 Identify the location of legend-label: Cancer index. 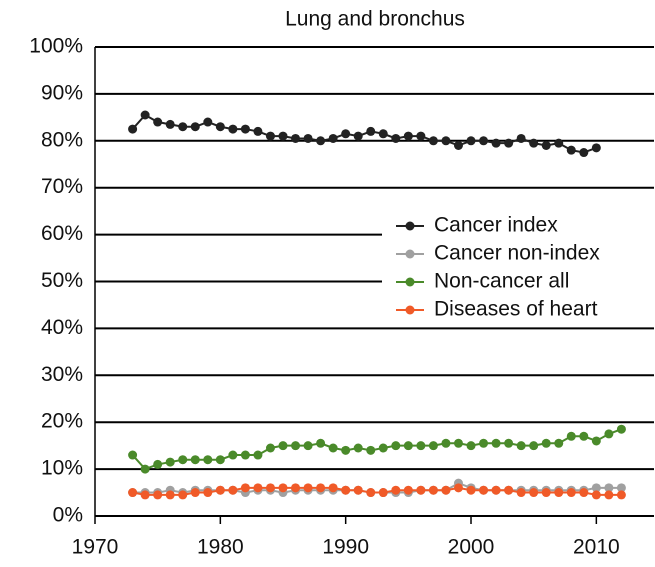
(496, 225).